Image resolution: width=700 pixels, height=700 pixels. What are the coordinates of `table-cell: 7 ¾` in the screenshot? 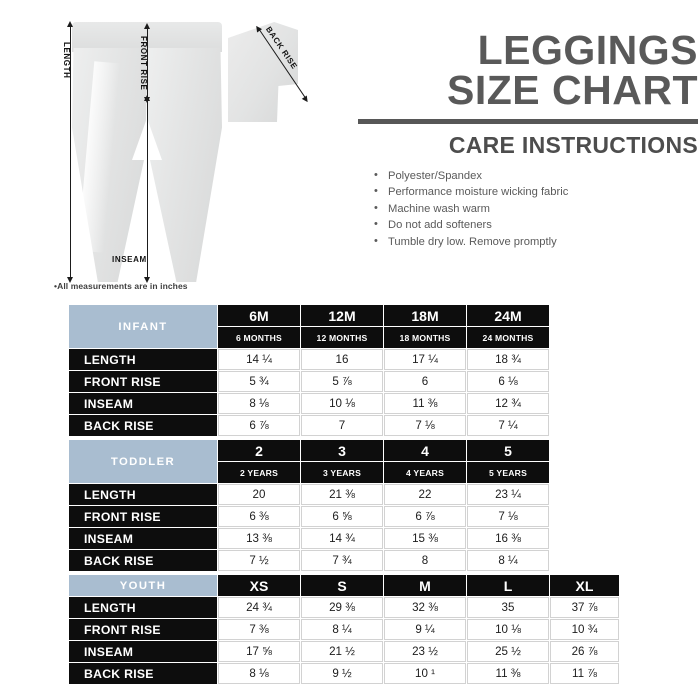 It's located at (342, 560).